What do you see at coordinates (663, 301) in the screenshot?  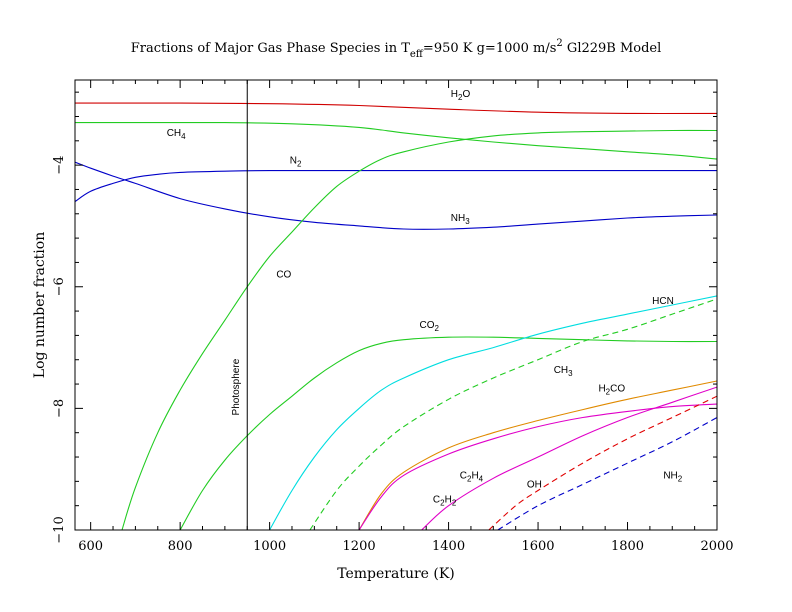 I see `curve-label-hcn: HCN` at bounding box center [663, 301].